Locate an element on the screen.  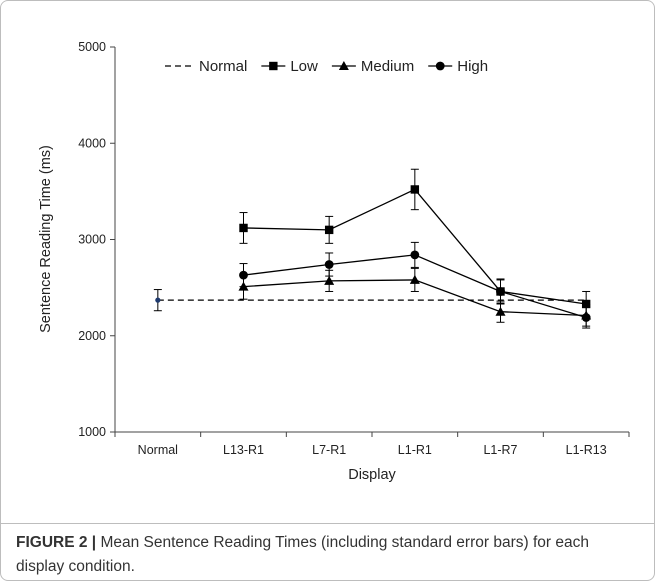
x-tick-label: L1-R7 is located at coordinates (500, 450).